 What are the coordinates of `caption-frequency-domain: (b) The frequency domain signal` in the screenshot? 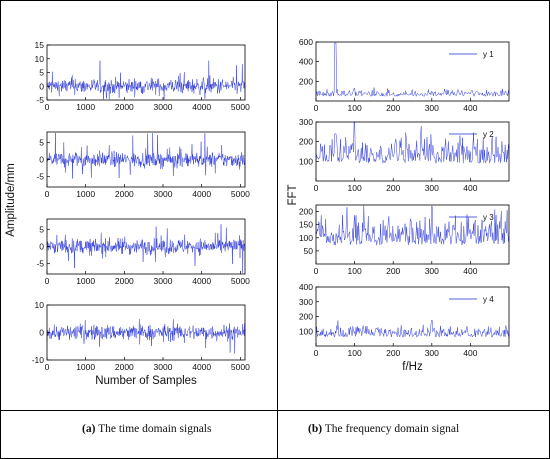 It's located at (383, 429).